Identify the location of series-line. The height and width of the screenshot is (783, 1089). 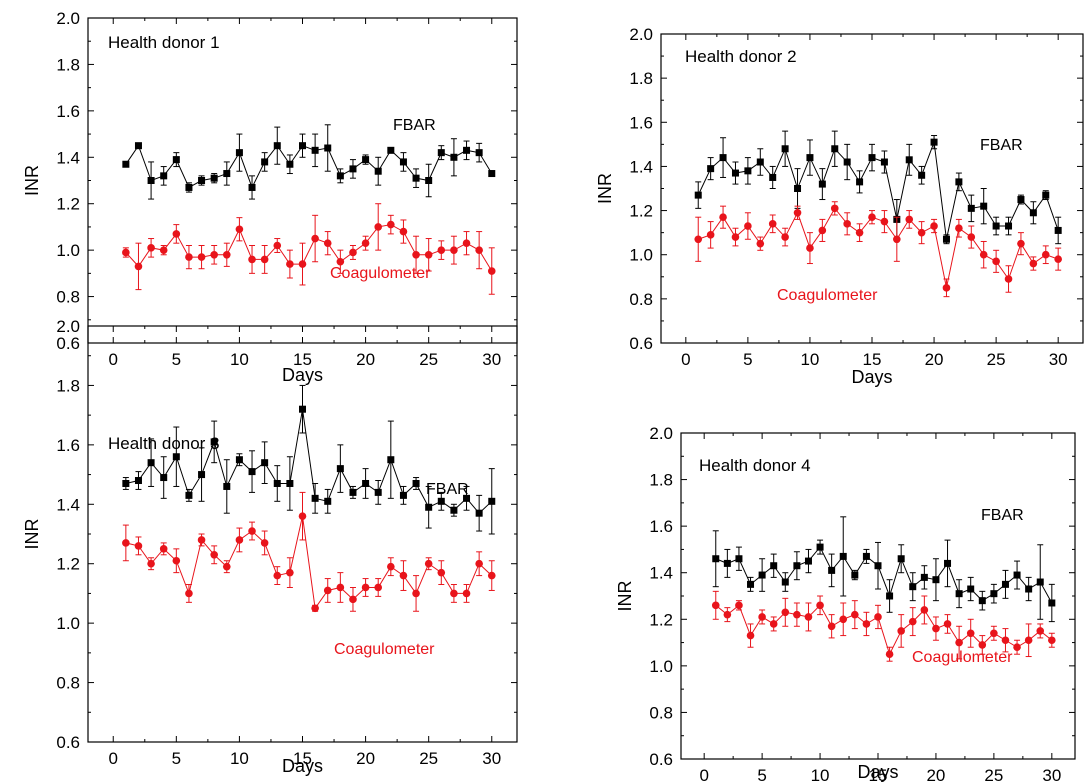
(884, 575).